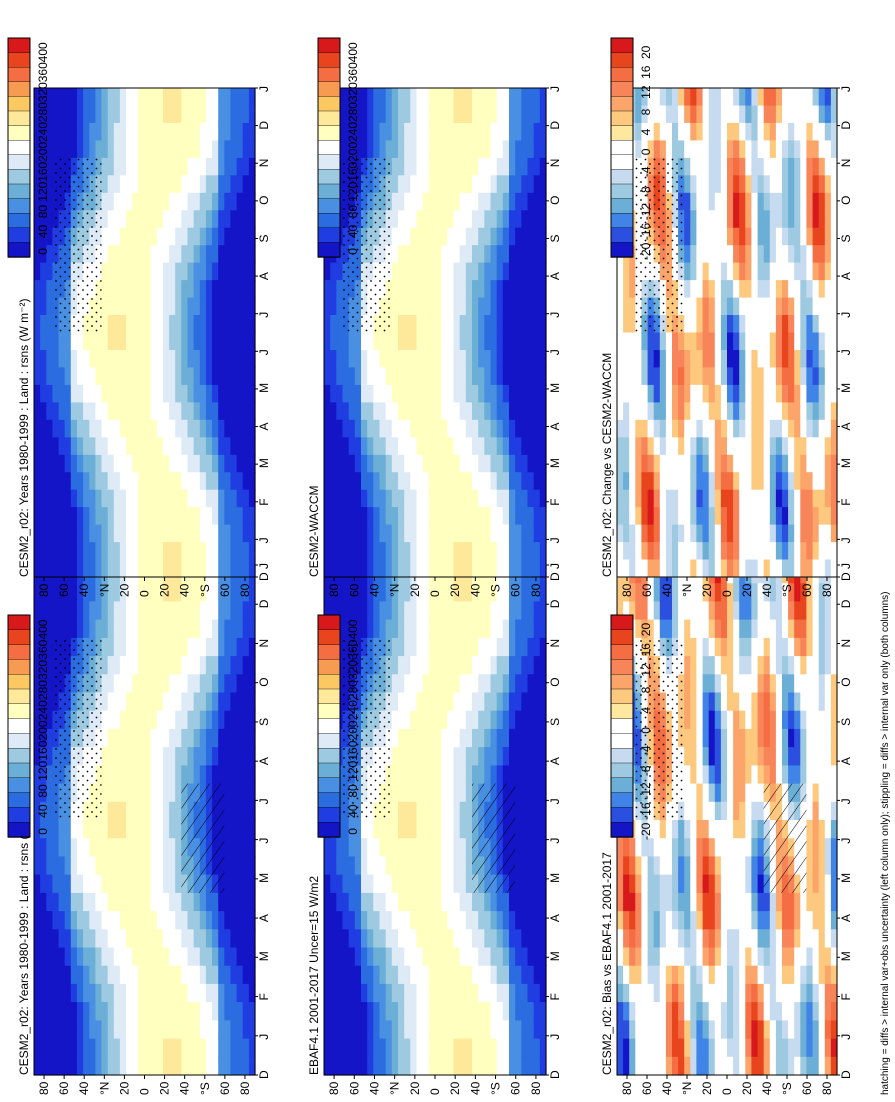 The height and width of the screenshot is (1102, 895). I want to click on colorbar-tick-label: 240, so click(43, 710).